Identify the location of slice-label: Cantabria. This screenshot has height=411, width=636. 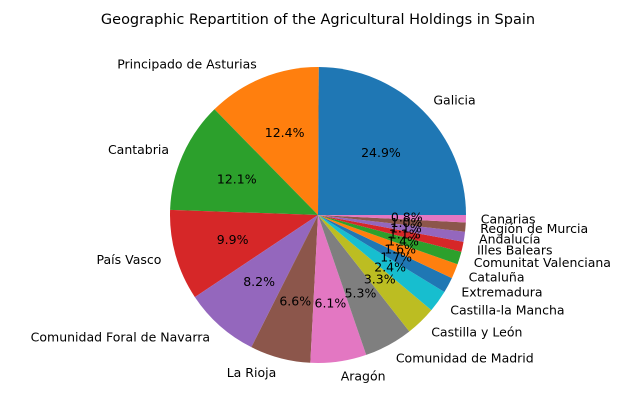
(138, 149).